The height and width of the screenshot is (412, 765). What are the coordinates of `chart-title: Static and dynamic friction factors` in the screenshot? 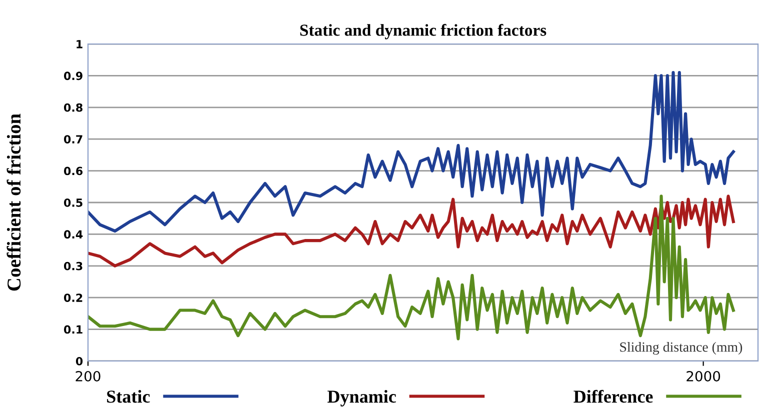 It's located at (423, 32).